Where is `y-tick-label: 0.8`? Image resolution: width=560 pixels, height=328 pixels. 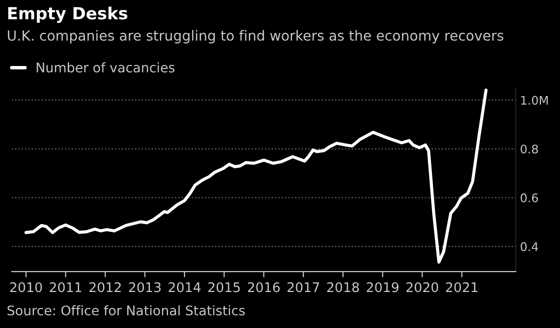
y-tick-label: 0.8 is located at coordinates (529, 149).